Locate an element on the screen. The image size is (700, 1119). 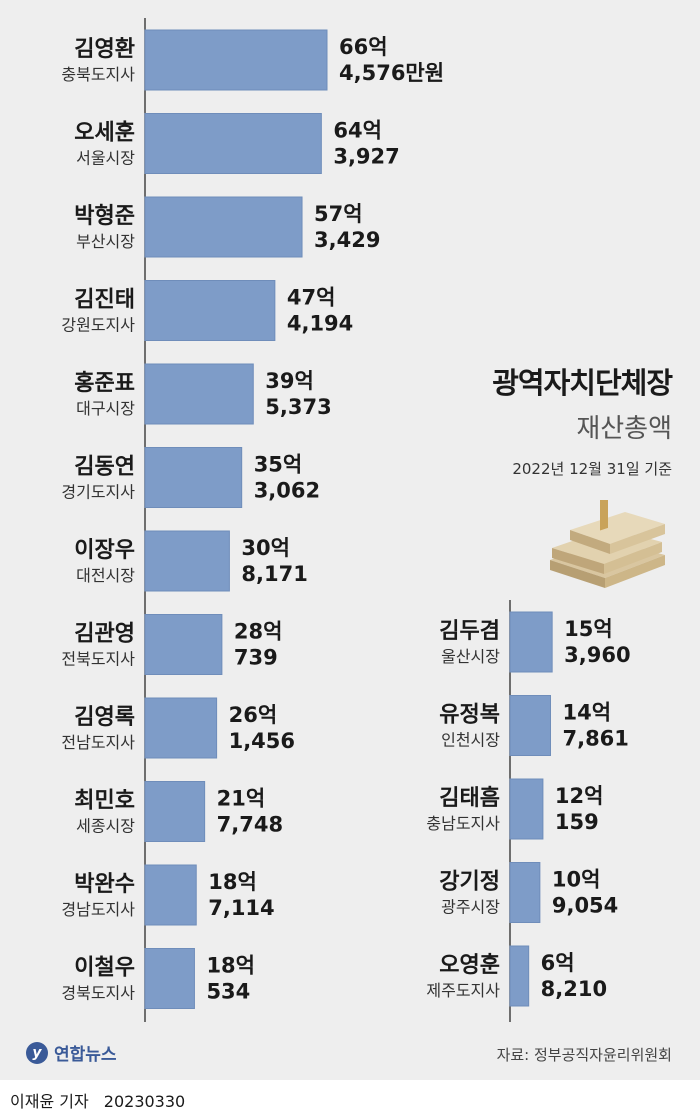
bar-이장우 is located at coordinates (187, 561).